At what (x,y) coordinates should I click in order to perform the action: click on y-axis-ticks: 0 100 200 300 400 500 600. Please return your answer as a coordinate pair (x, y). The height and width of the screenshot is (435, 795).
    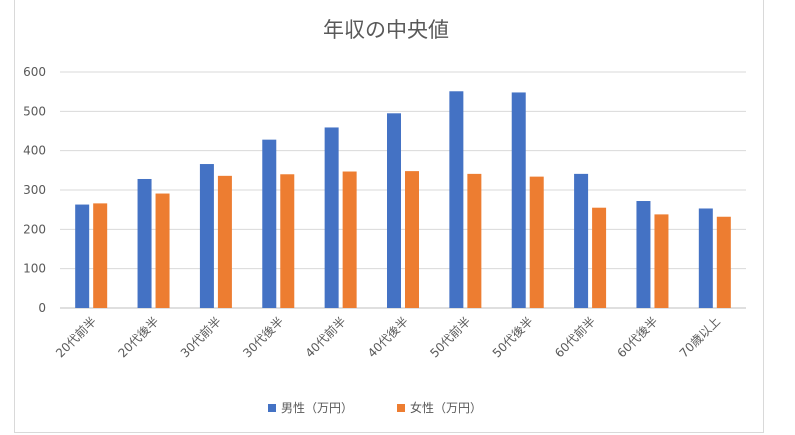
    Looking at the image, I should click on (34, 190).